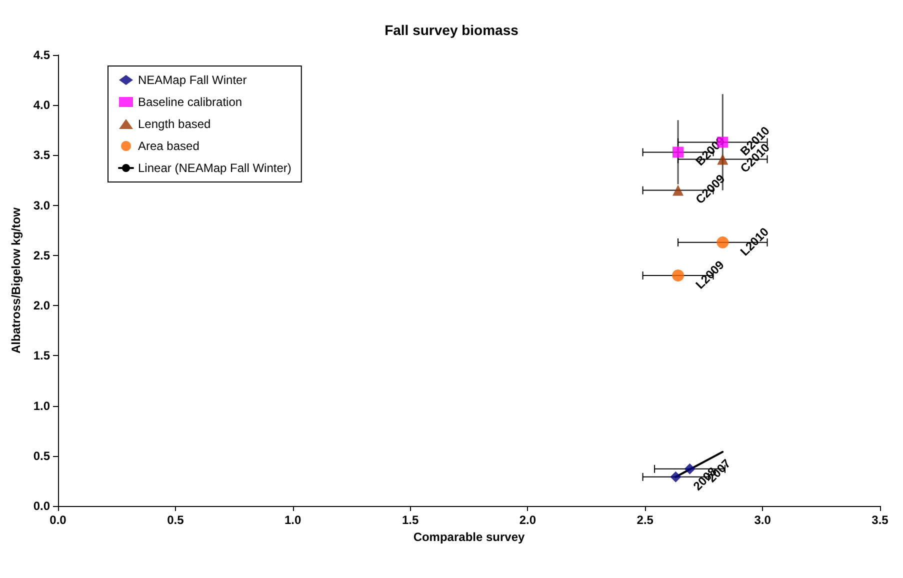 This screenshot has height=578, width=903. I want to click on y-tick-label: 4.0, so click(41, 105).